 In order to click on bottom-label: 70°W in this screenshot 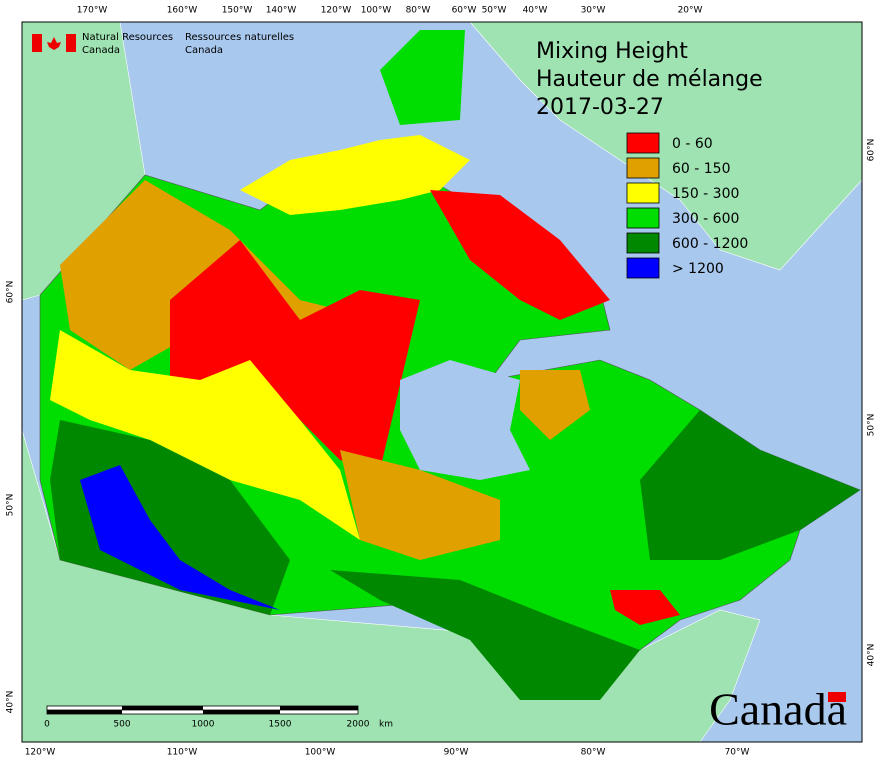, I will do `click(737, 753)`.